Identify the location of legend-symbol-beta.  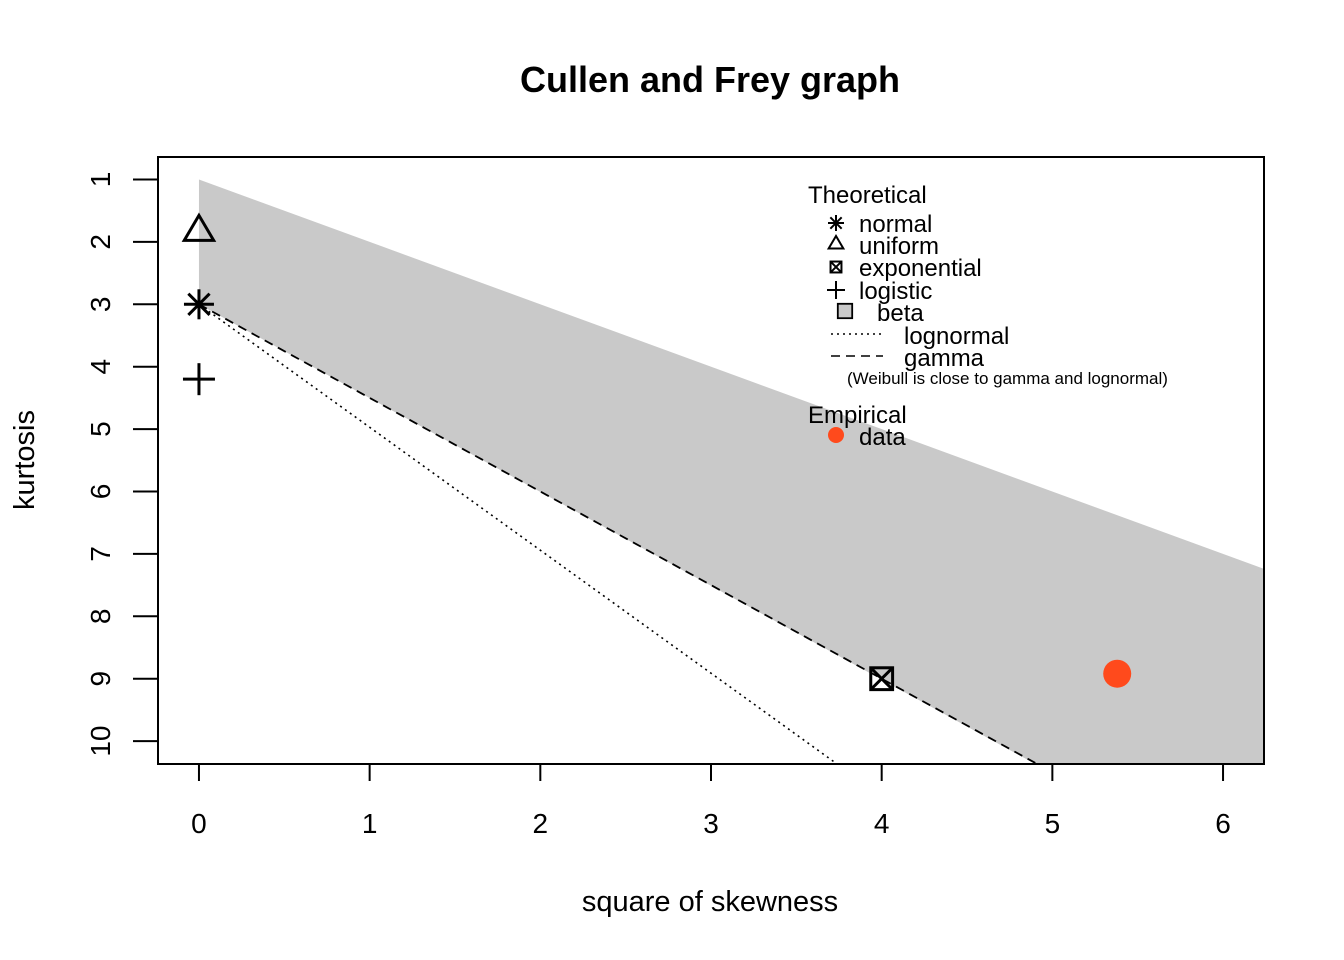
(845, 311).